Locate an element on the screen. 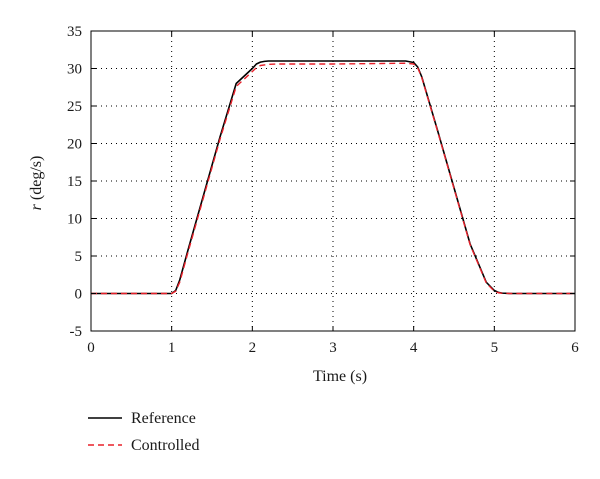 This screenshot has width=600, height=479. x-tick-label: 3 is located at coordinates (333, 348).